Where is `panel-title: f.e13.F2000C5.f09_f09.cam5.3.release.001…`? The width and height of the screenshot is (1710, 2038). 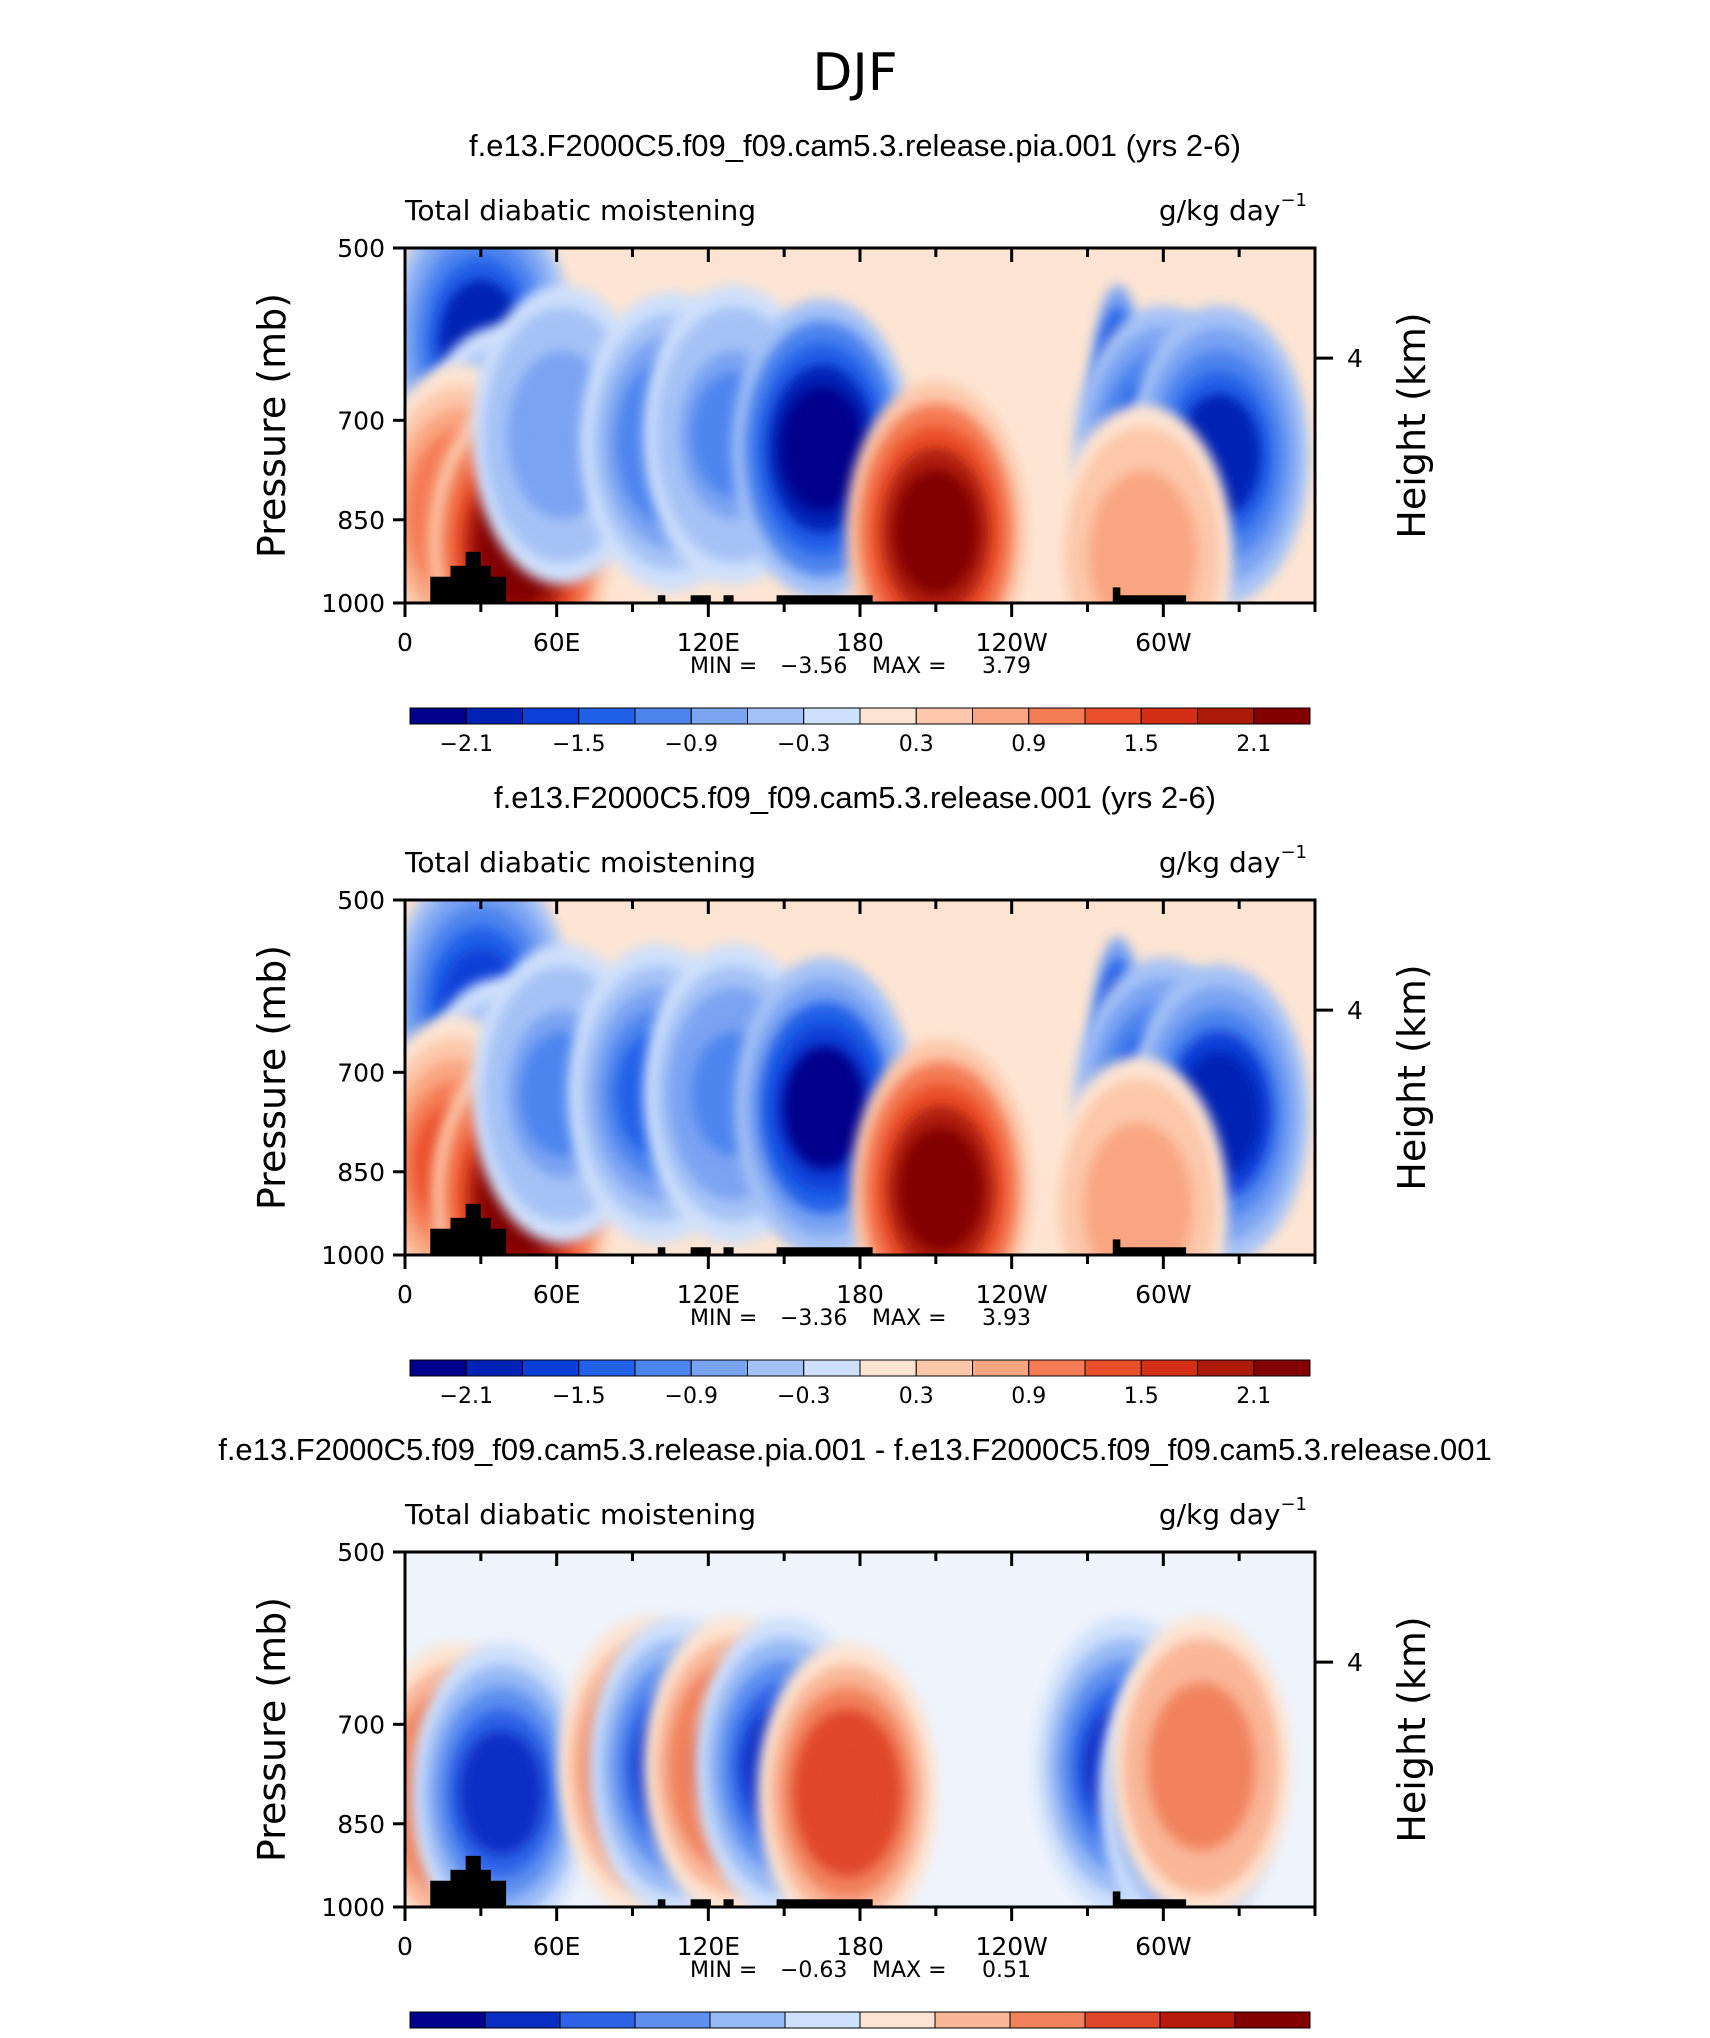
panel-title: f.e13.F2000C5.f09_f09.cam5.3.release.001… is located at coordinates (855, 797).